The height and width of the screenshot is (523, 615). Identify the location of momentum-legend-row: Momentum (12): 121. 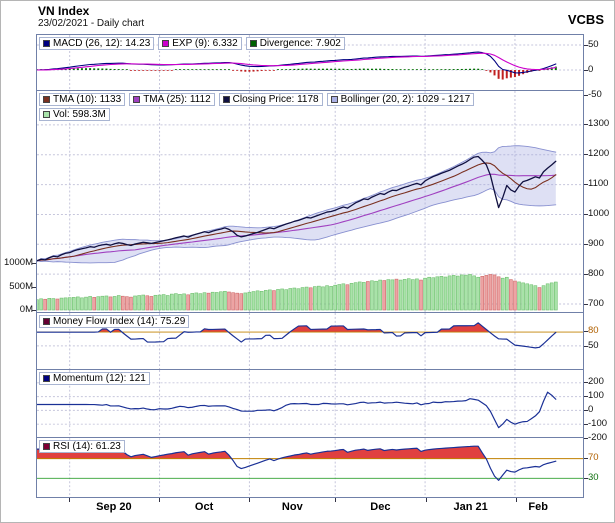
(94, 378).